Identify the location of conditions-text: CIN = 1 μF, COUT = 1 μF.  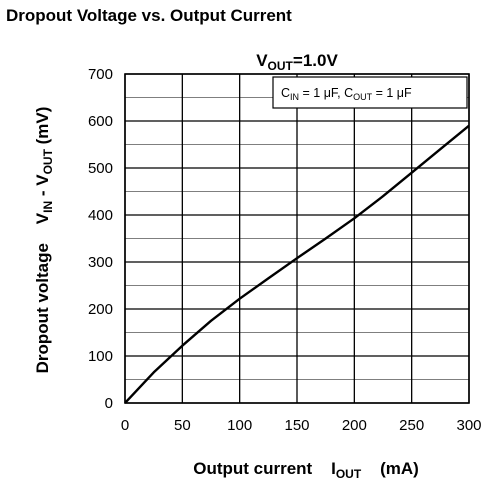
(346, 94).